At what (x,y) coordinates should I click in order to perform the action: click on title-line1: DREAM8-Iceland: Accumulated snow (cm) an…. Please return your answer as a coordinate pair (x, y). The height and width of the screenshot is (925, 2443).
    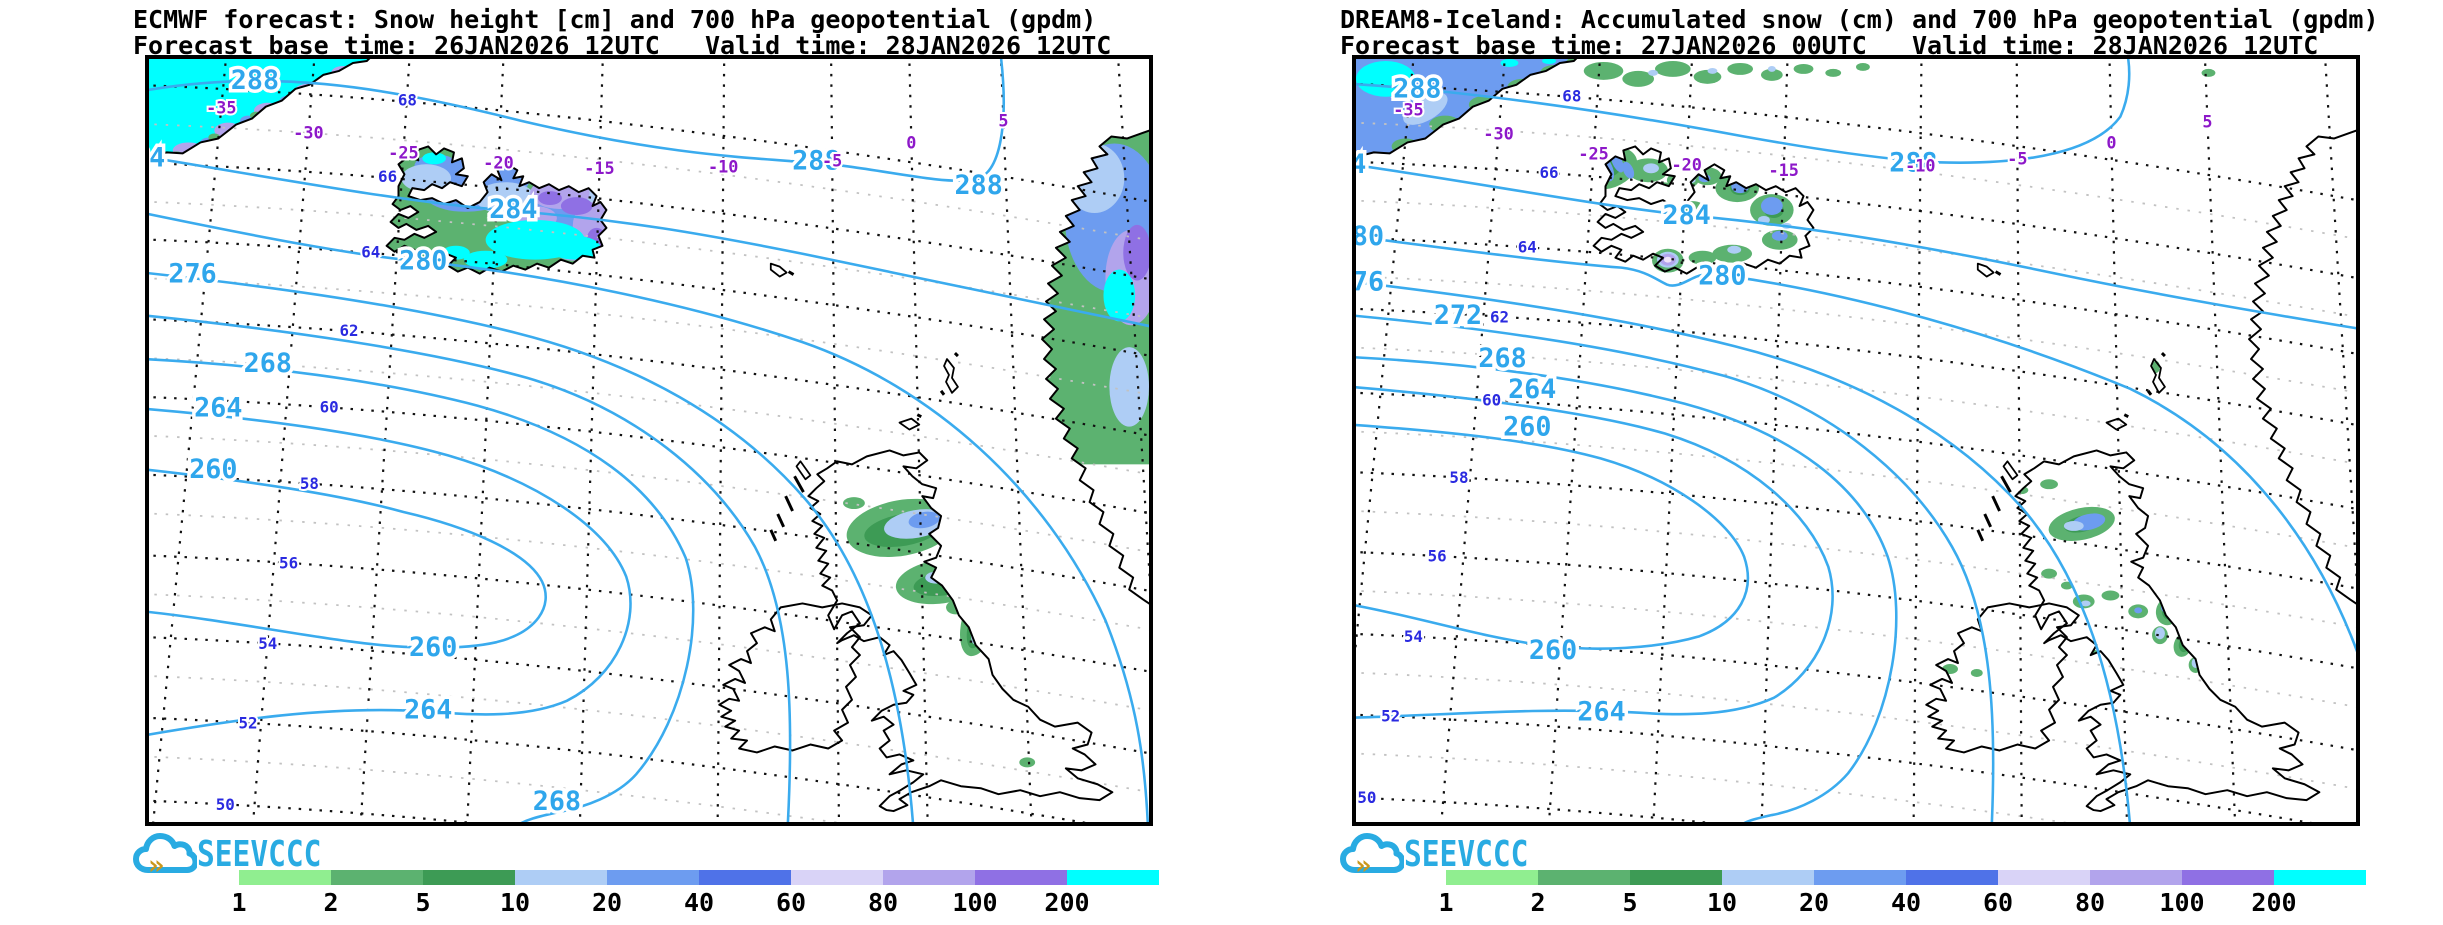
    Looking at the image, I should click on (1859, 19).